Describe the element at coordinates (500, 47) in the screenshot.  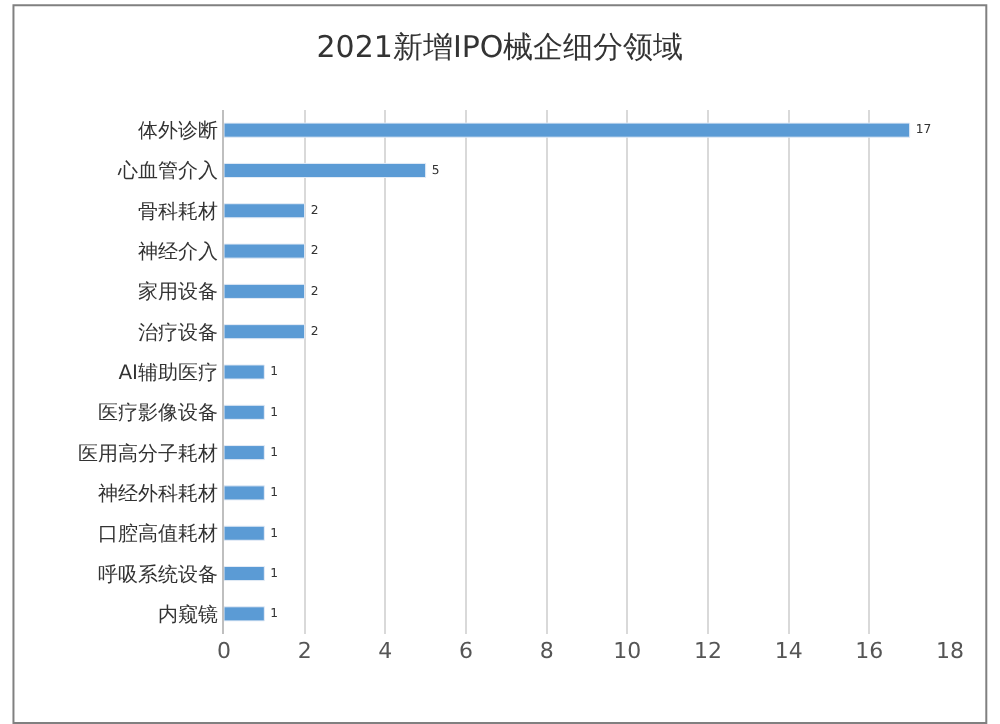
I see `chart-title: 2021新增IPO械企细分领域` at that location.